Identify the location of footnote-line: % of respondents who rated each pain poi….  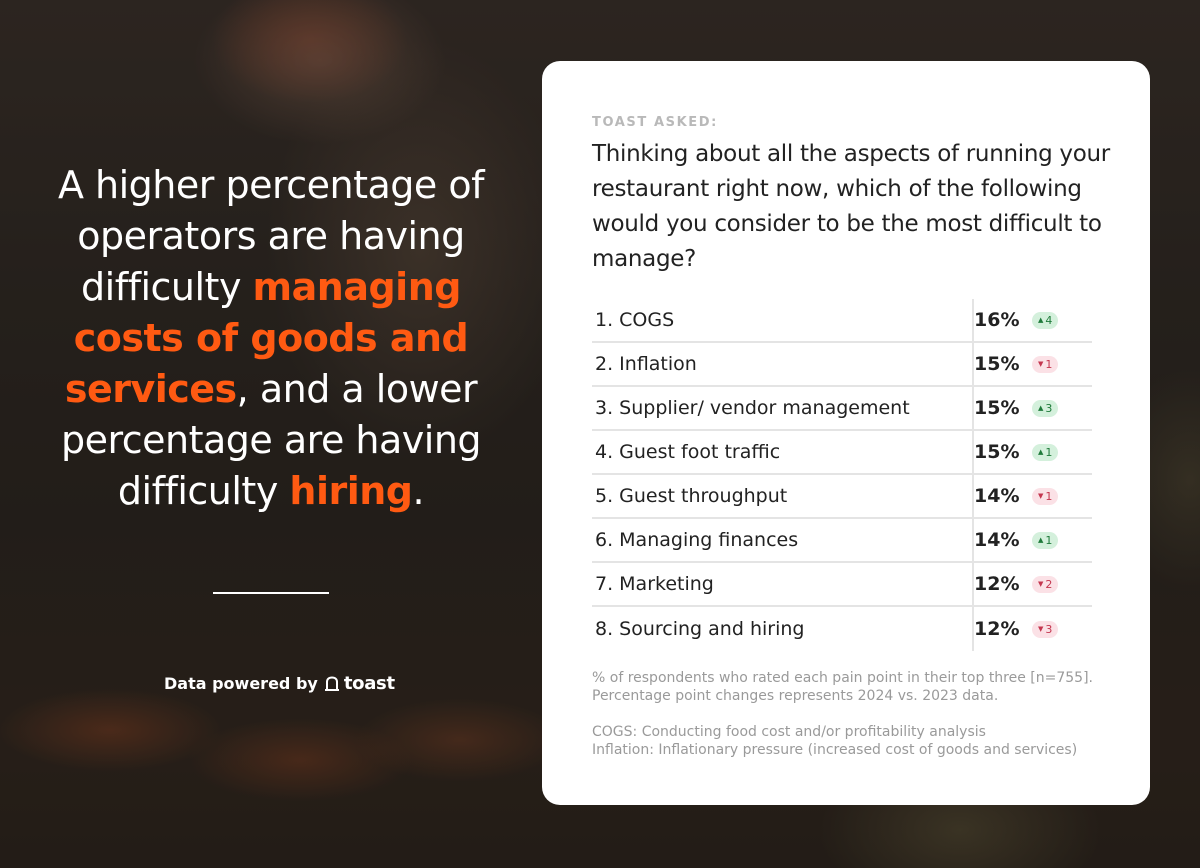
(843, 678).